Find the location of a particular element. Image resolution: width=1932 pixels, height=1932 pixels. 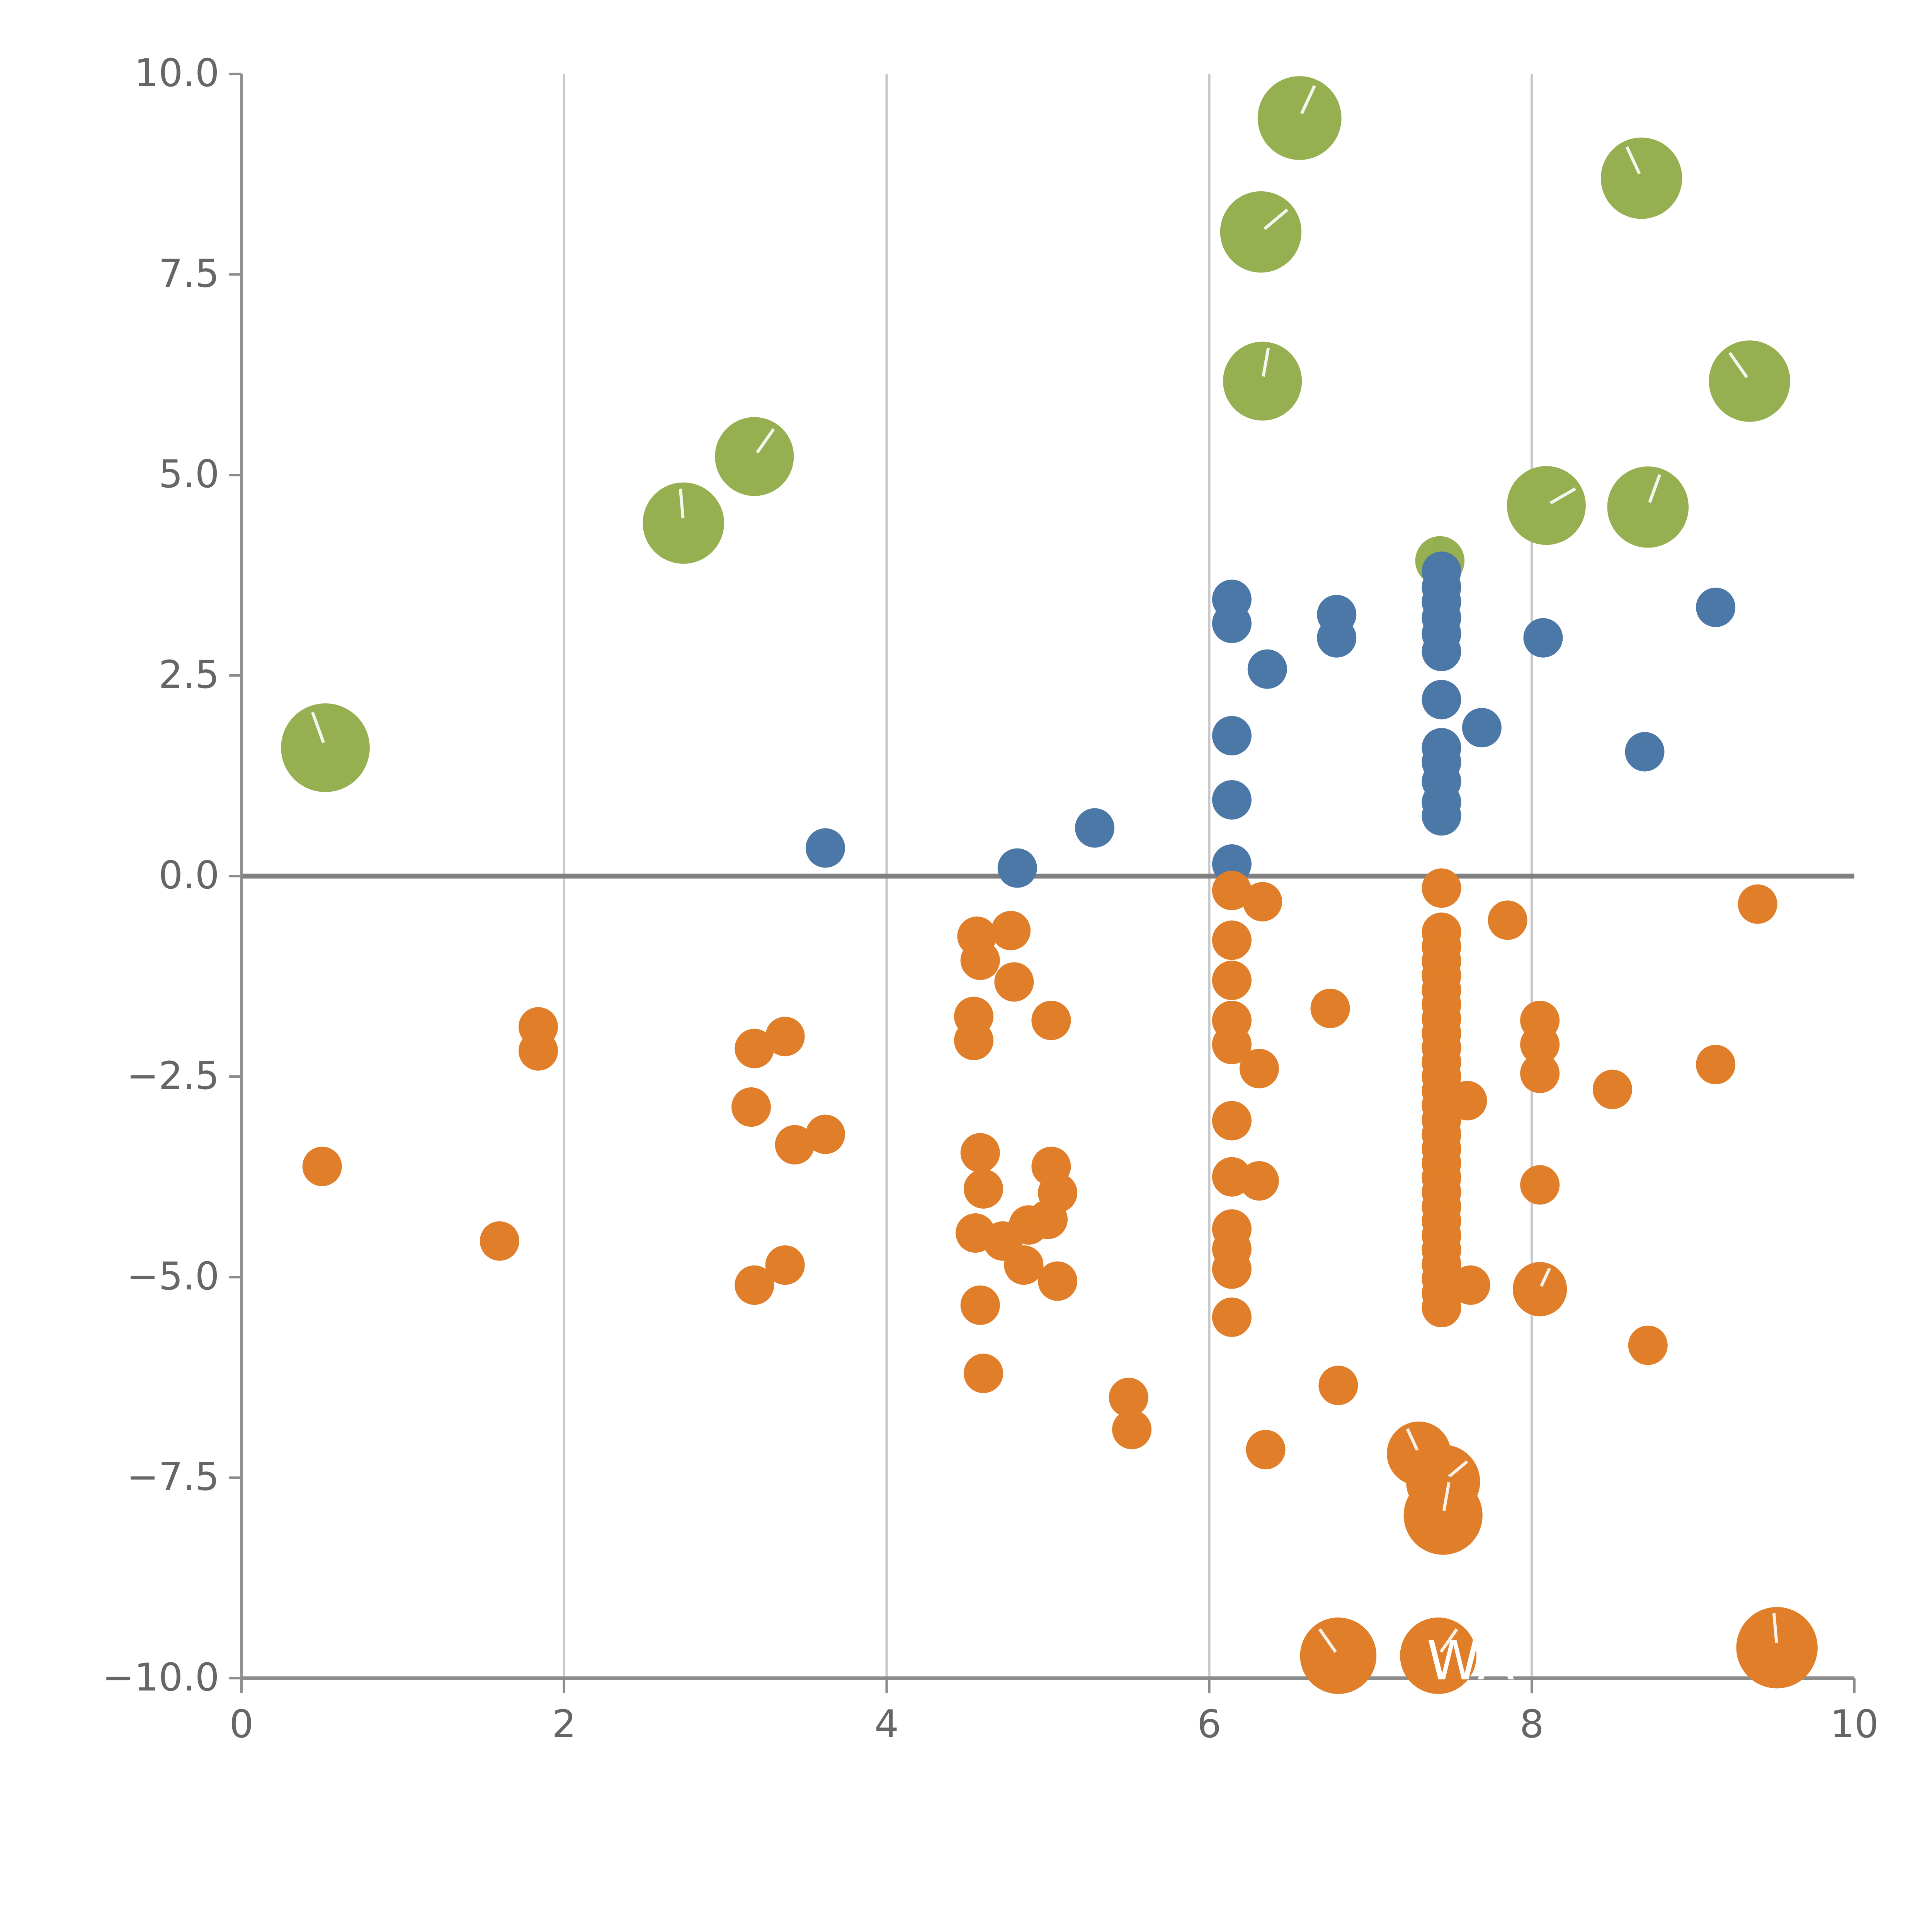

x-tick-label: 6 is located at coordinates (1209, 1725).